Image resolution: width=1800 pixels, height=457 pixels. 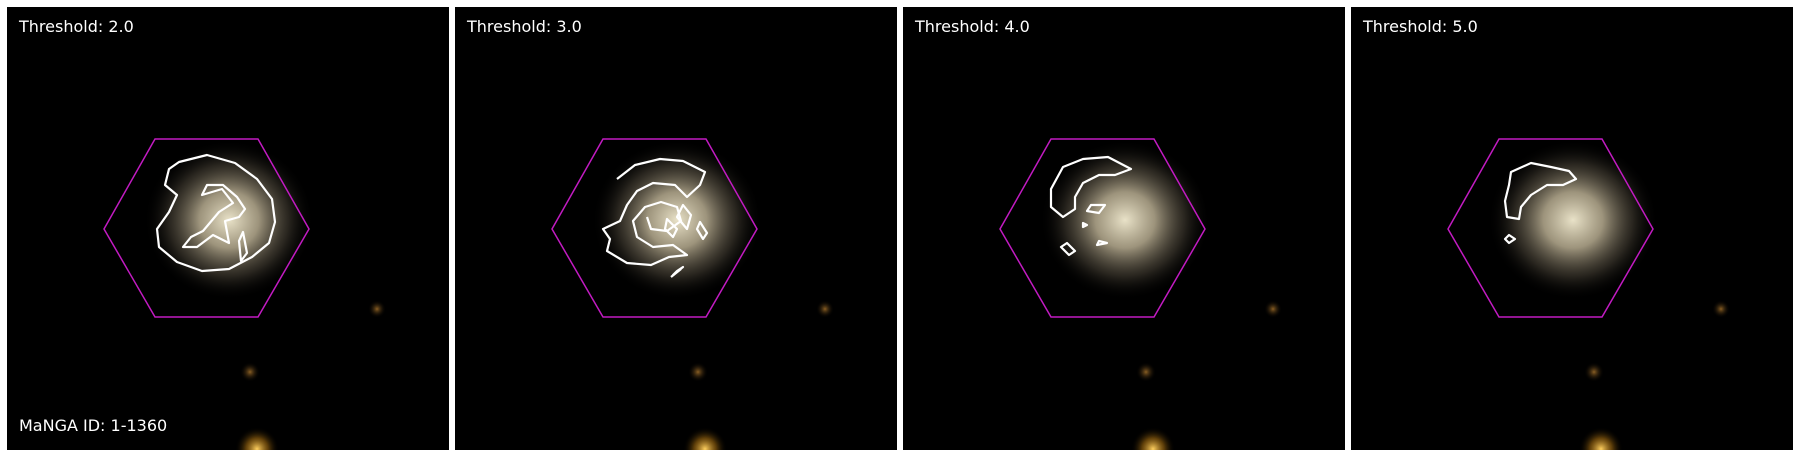 I want to click on manga-id-label: MaNGA ID: 1-1360, so click(x=93, y=425).